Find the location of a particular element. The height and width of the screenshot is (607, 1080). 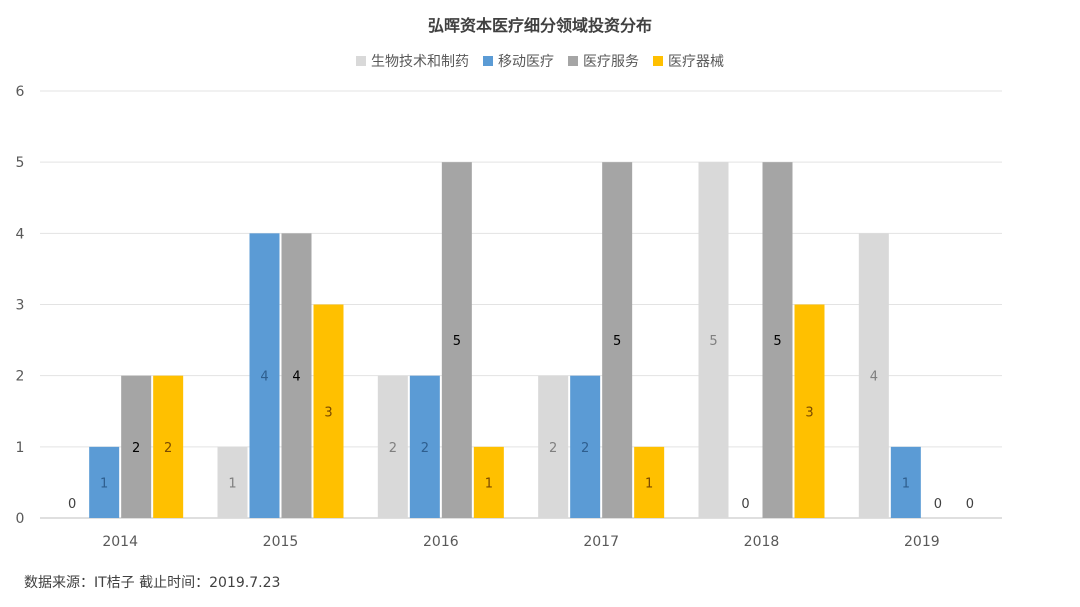

y-tick-label: 2 is located at coordinates (20, 377).